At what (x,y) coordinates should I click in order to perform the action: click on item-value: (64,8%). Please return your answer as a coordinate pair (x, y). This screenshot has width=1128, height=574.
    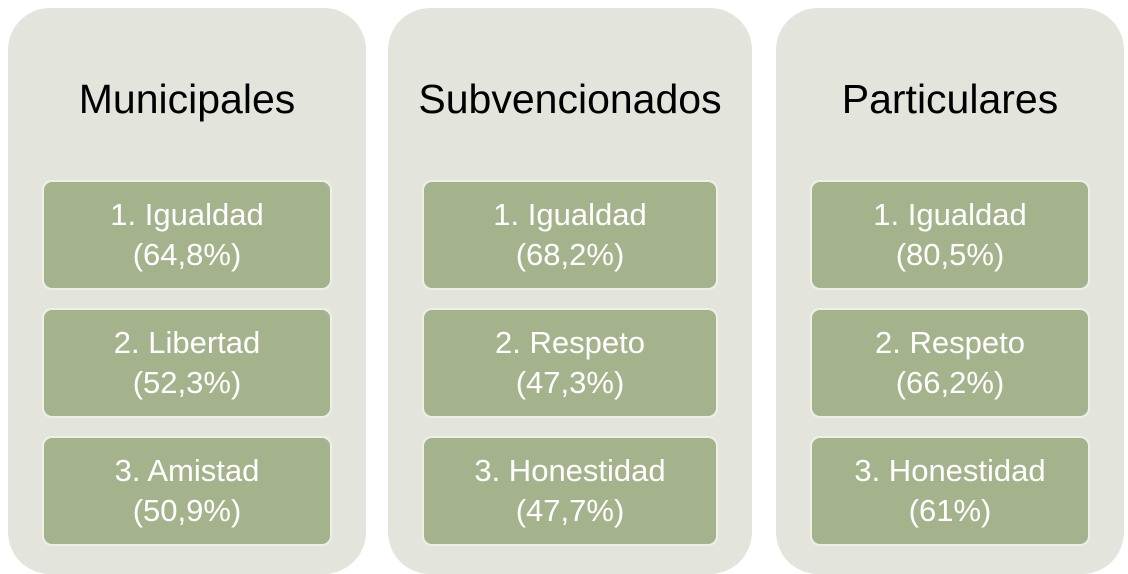
    Looking at the image, I should click on (187, 254).